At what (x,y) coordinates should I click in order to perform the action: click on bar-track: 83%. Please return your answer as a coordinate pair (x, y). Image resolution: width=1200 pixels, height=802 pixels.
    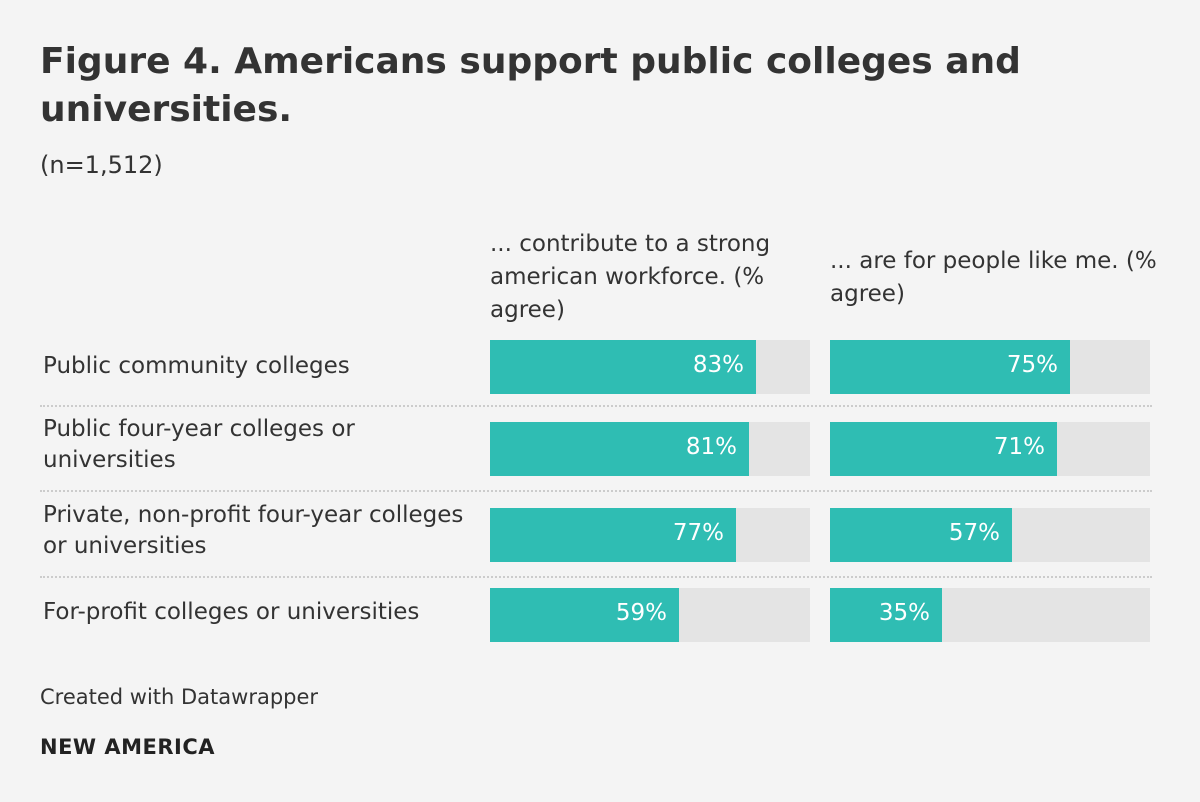
    Looking at the image, I should click on (650, 367).